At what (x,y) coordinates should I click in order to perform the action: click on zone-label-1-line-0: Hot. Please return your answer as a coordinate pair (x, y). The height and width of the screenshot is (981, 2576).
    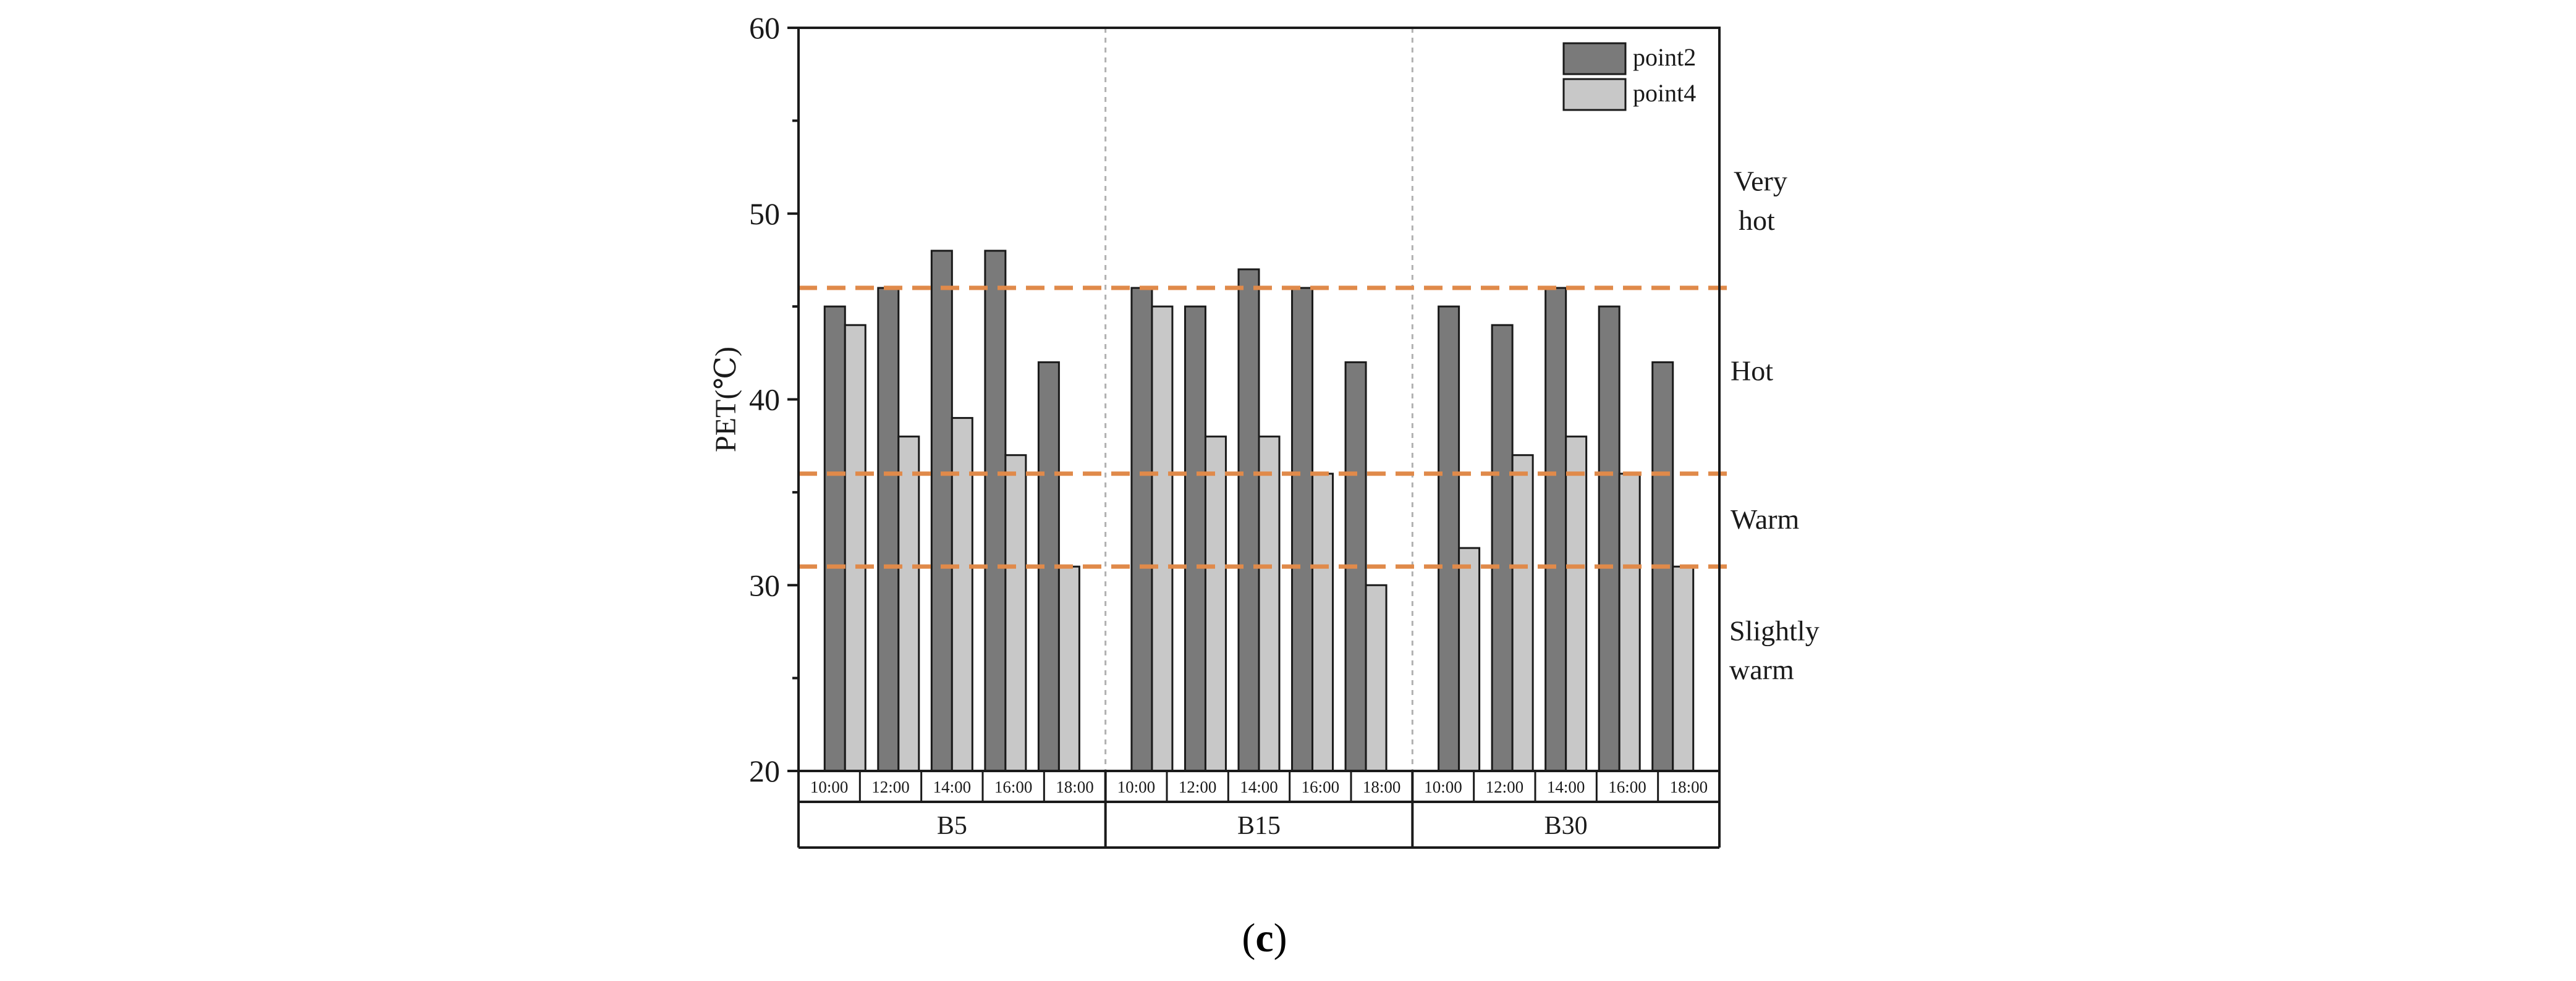
    Looking at the image, I should click on (1752, 370).